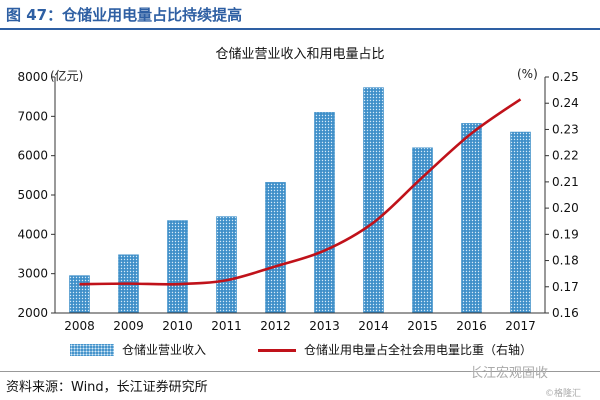 This screenshot has height=400, width=600. I want to click on left-axis-unit: (亿元), so click(67, 76).